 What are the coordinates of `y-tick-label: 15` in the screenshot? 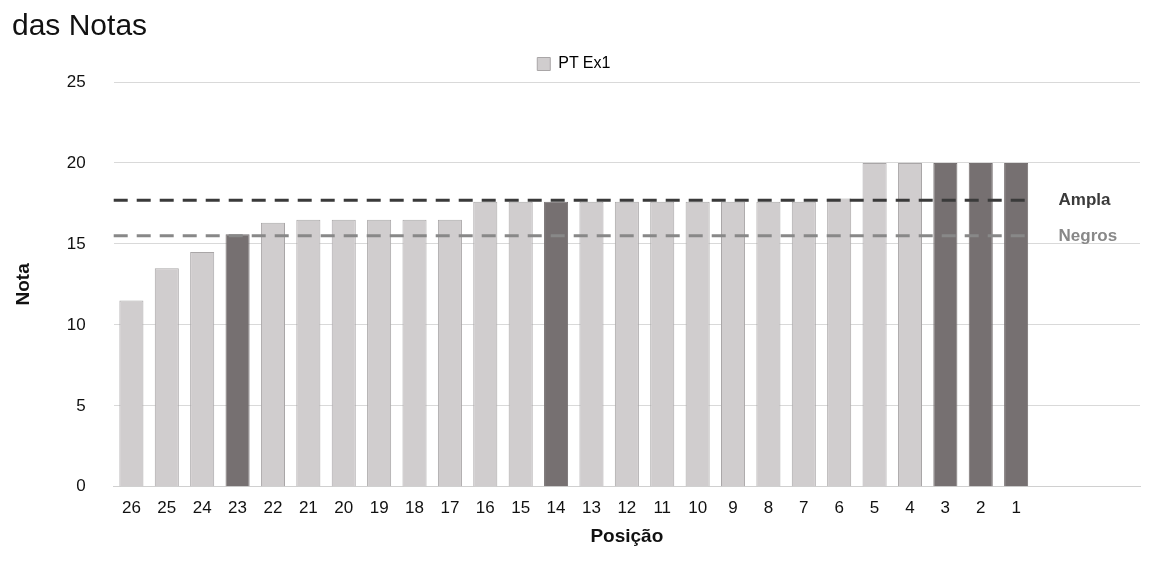 It's located at (76, 243).